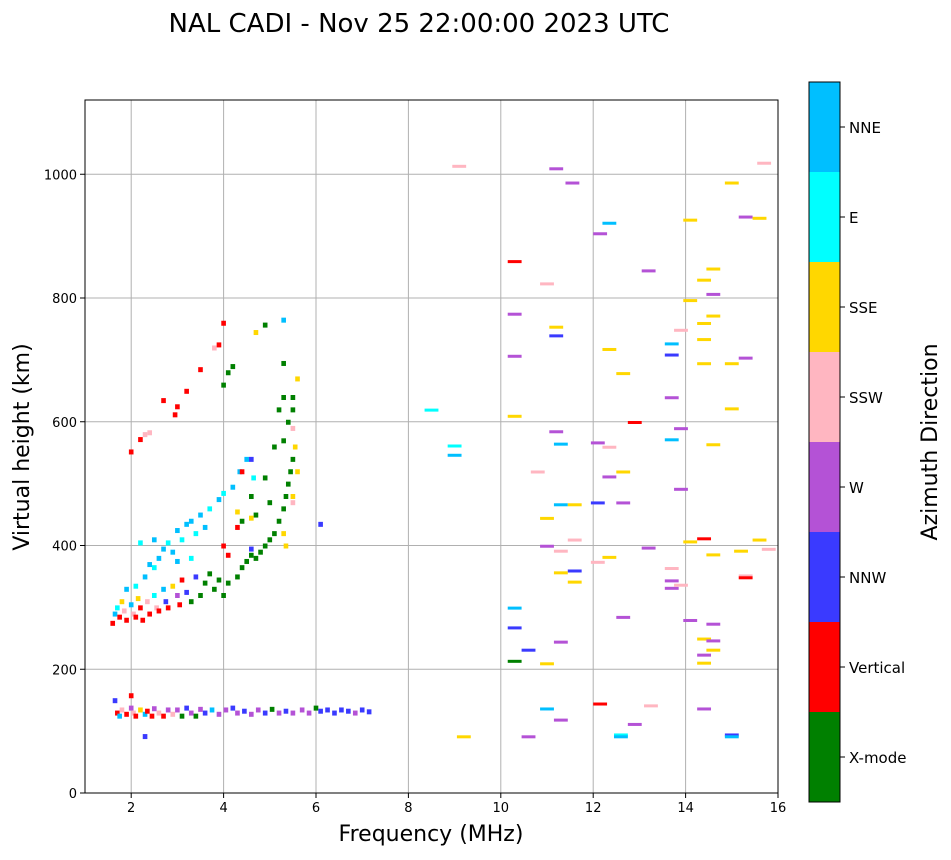  Describe the element at coordinates (316, 808) in the screenshot. I see `x-tick-label: 6` at that location.